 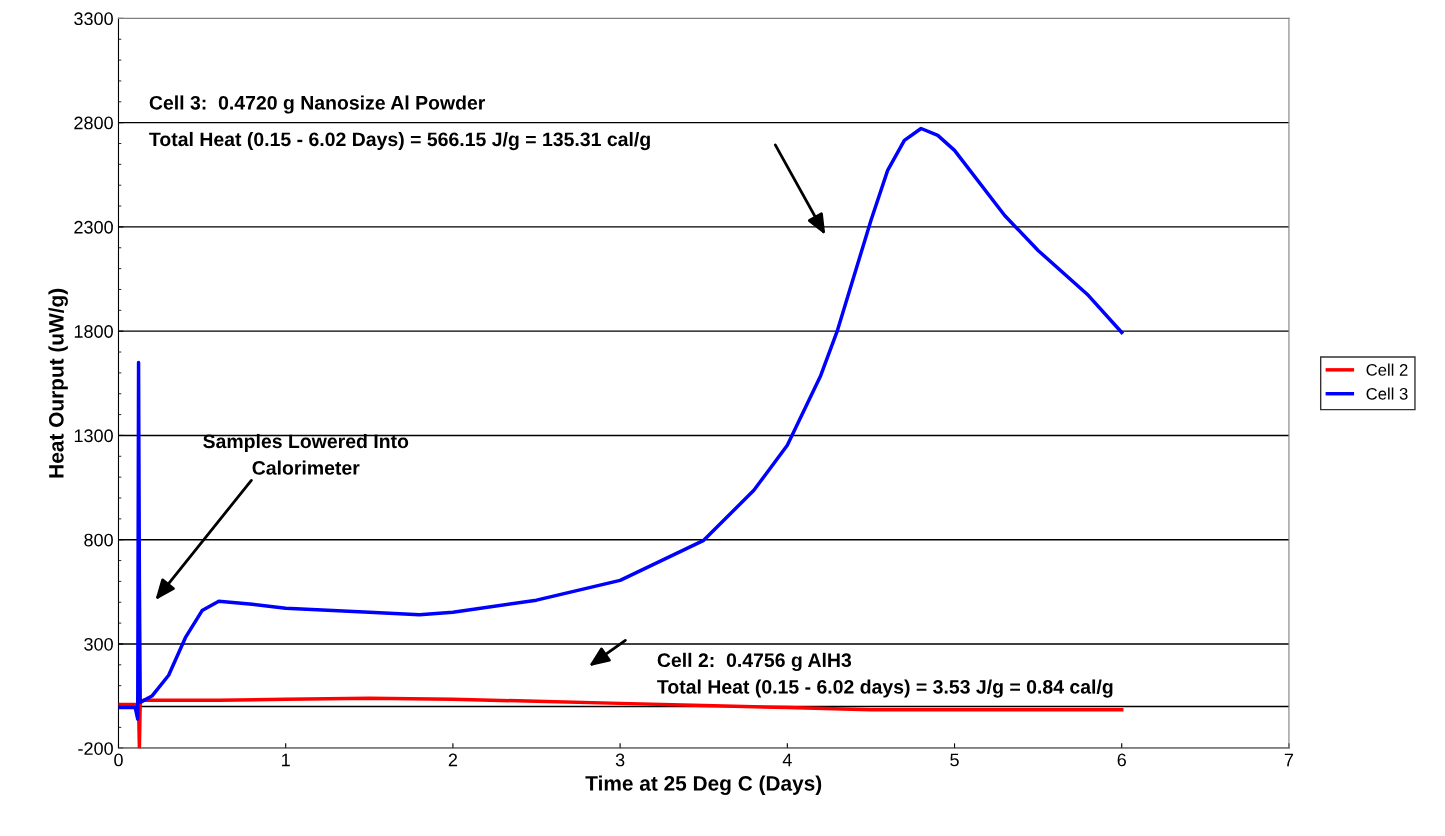 What do you see at coordinates (58, 383) in the screenshot?
I see `y-axis-title: Heat Ourput (uW/g)` at bounding box center [58, 383].